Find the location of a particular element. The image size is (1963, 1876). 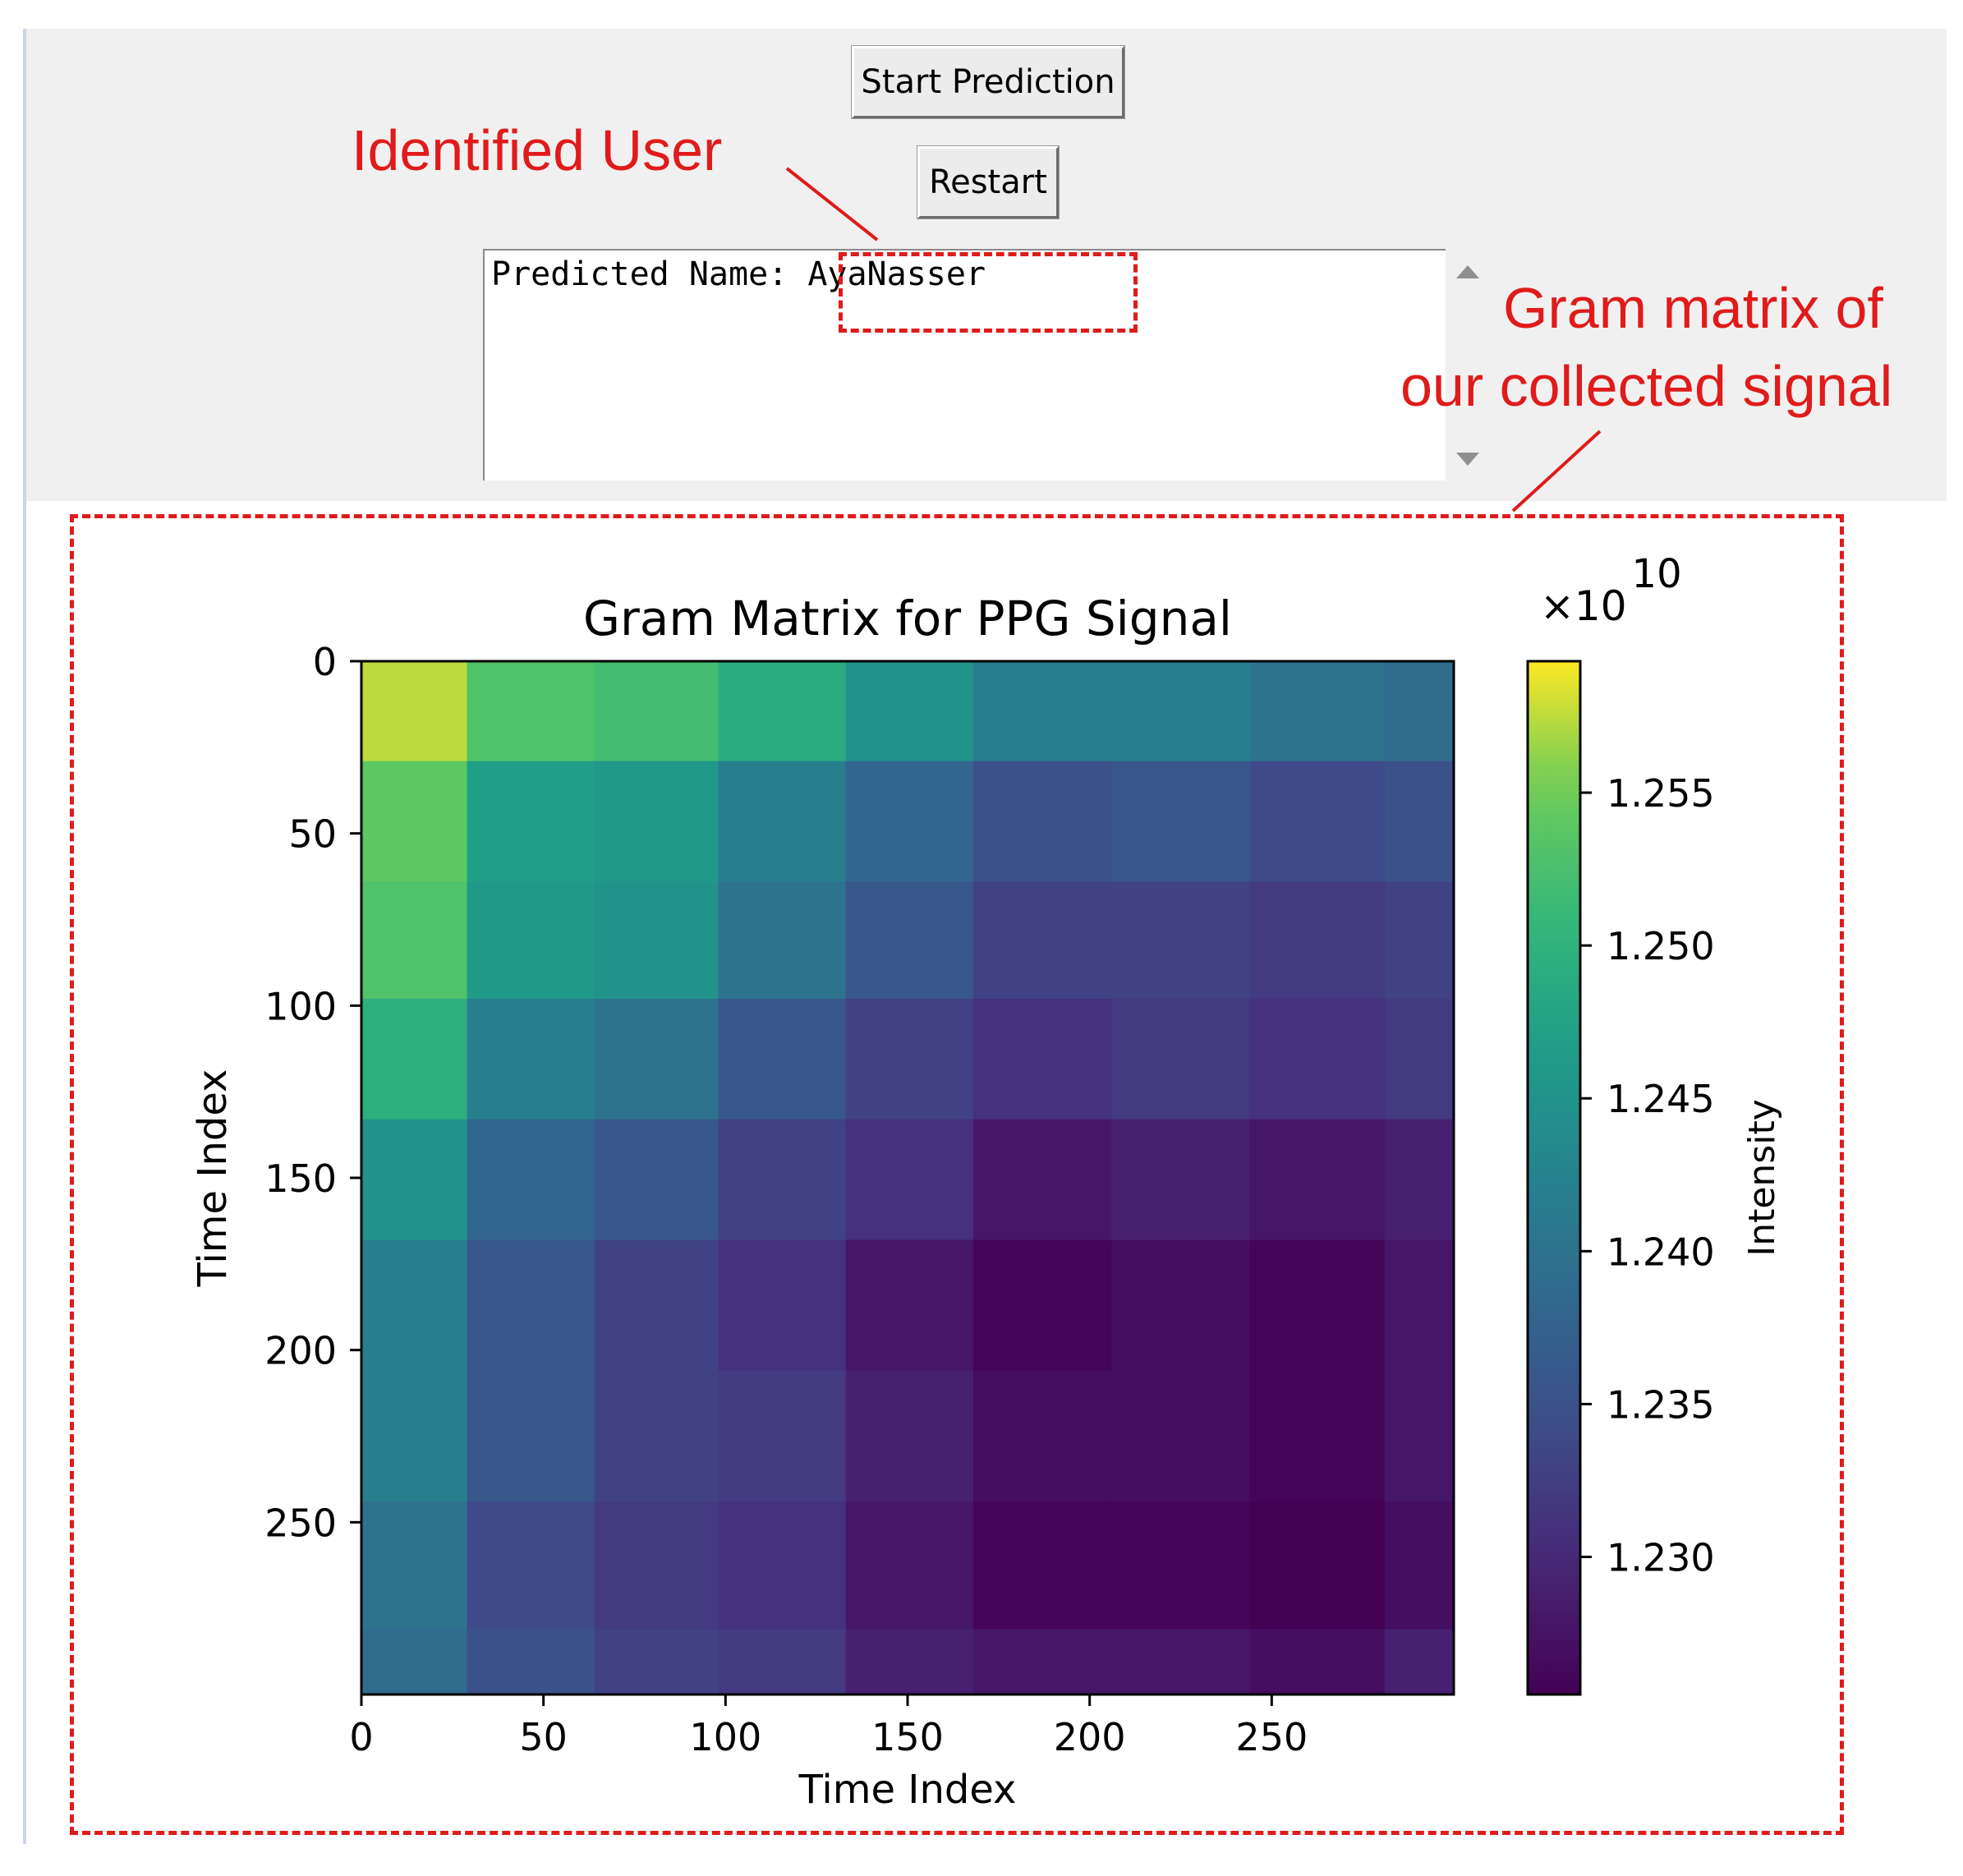

scroll-up-arrow-icon is located at coordinates (1467, 271).